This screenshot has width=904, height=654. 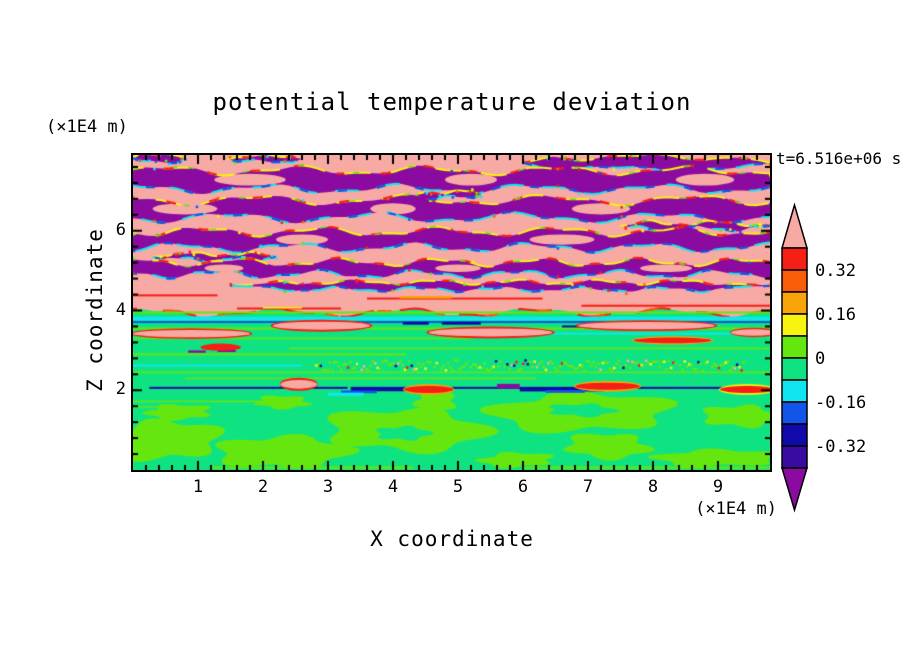 I want to click on colorbar-label: 0, so click(x=820, y=359).